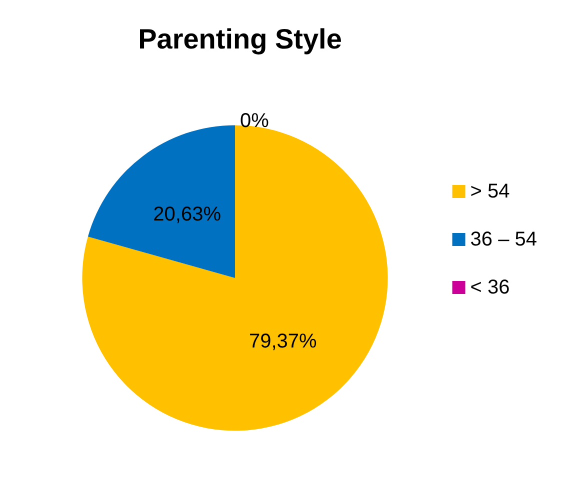  Describe the element at coordinates (490, 287) in the screenshot. I see `legend-label: < 36` at that location.